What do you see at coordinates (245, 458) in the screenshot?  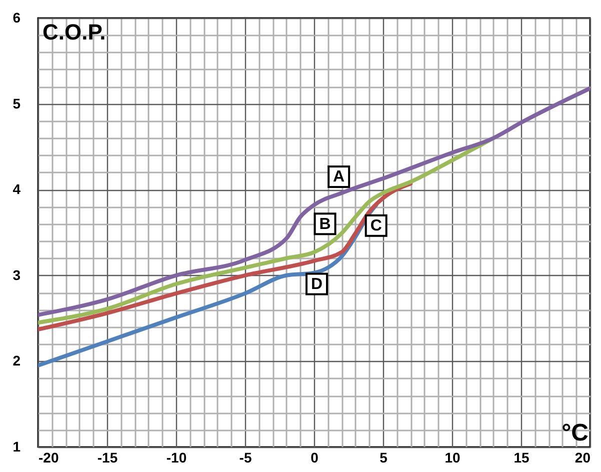 I see `x-tick-label: -5` at bounding box center [245, 458].